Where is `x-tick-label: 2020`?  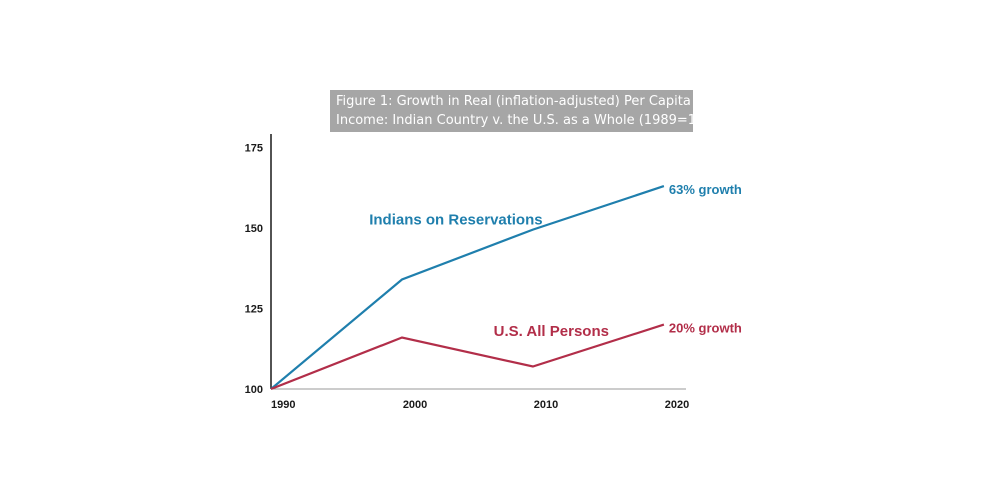 x-tick-label: 2020 is located at coordinates (677, 405).